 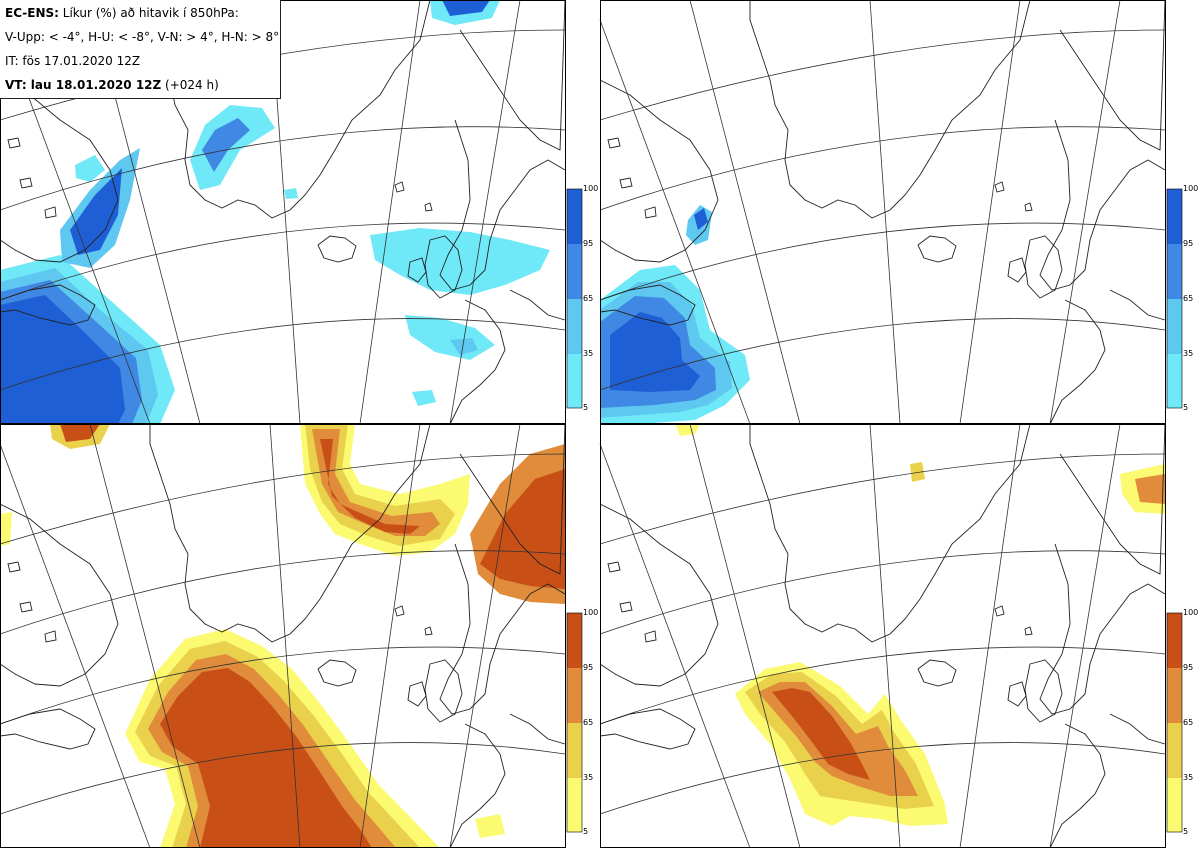 I want to click on colorbar-warm-left, so click(x=574, y=722).